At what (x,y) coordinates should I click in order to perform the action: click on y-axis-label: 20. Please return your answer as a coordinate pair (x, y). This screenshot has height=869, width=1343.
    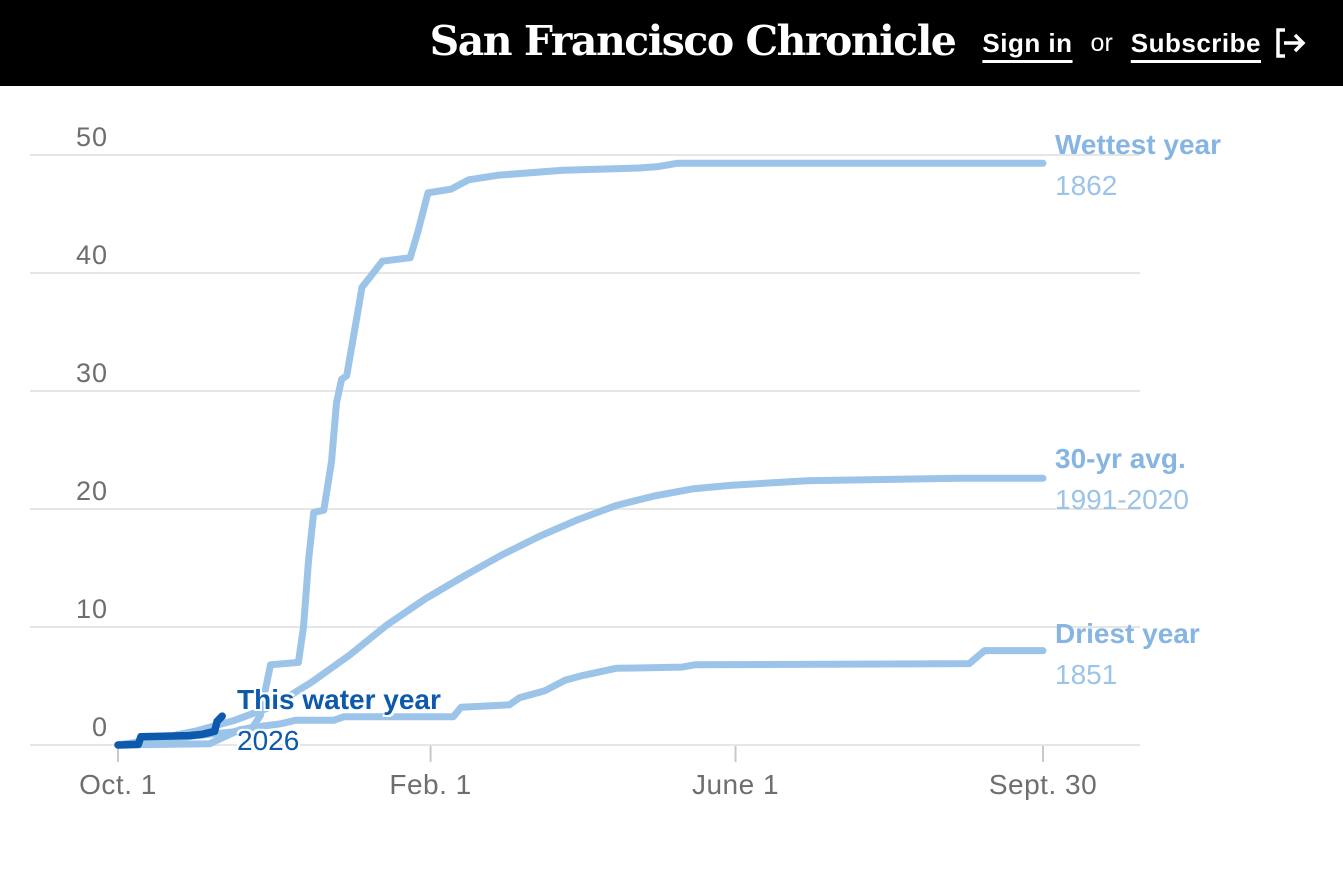
    Looking at the image, I should click on (91, 491).